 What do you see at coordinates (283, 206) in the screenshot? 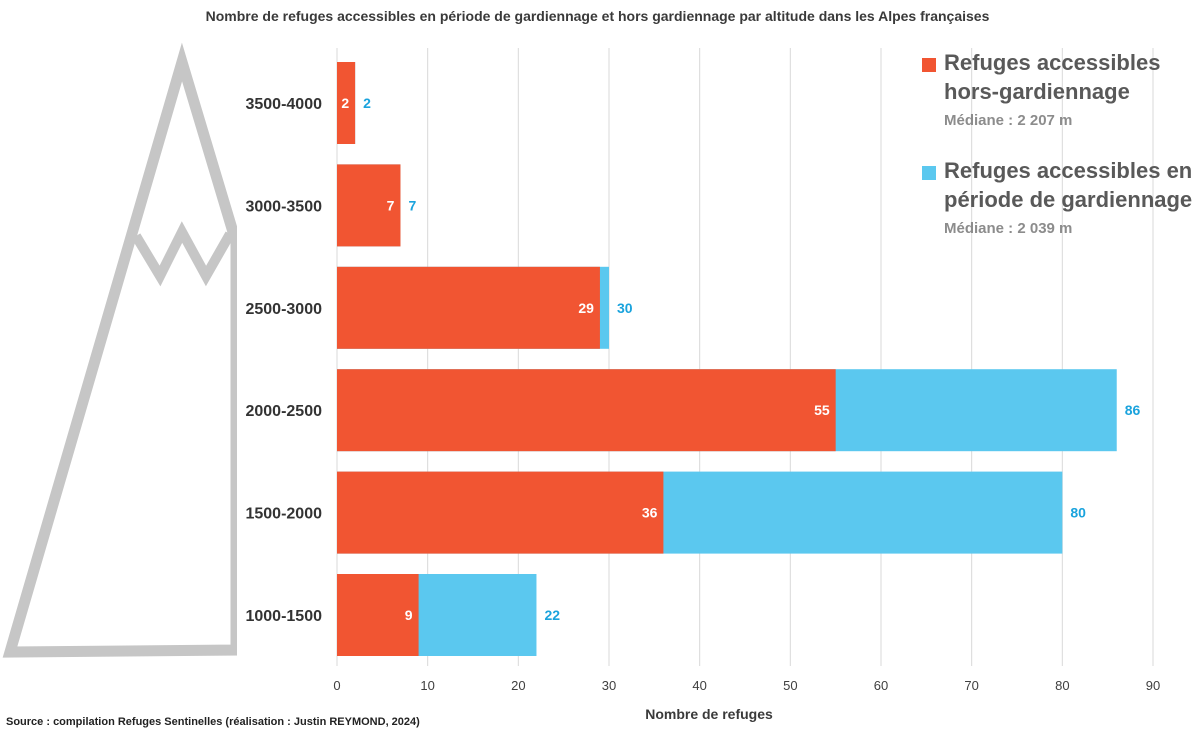
I see `category-label: 3000-3500` at bounding box center [283, 206].